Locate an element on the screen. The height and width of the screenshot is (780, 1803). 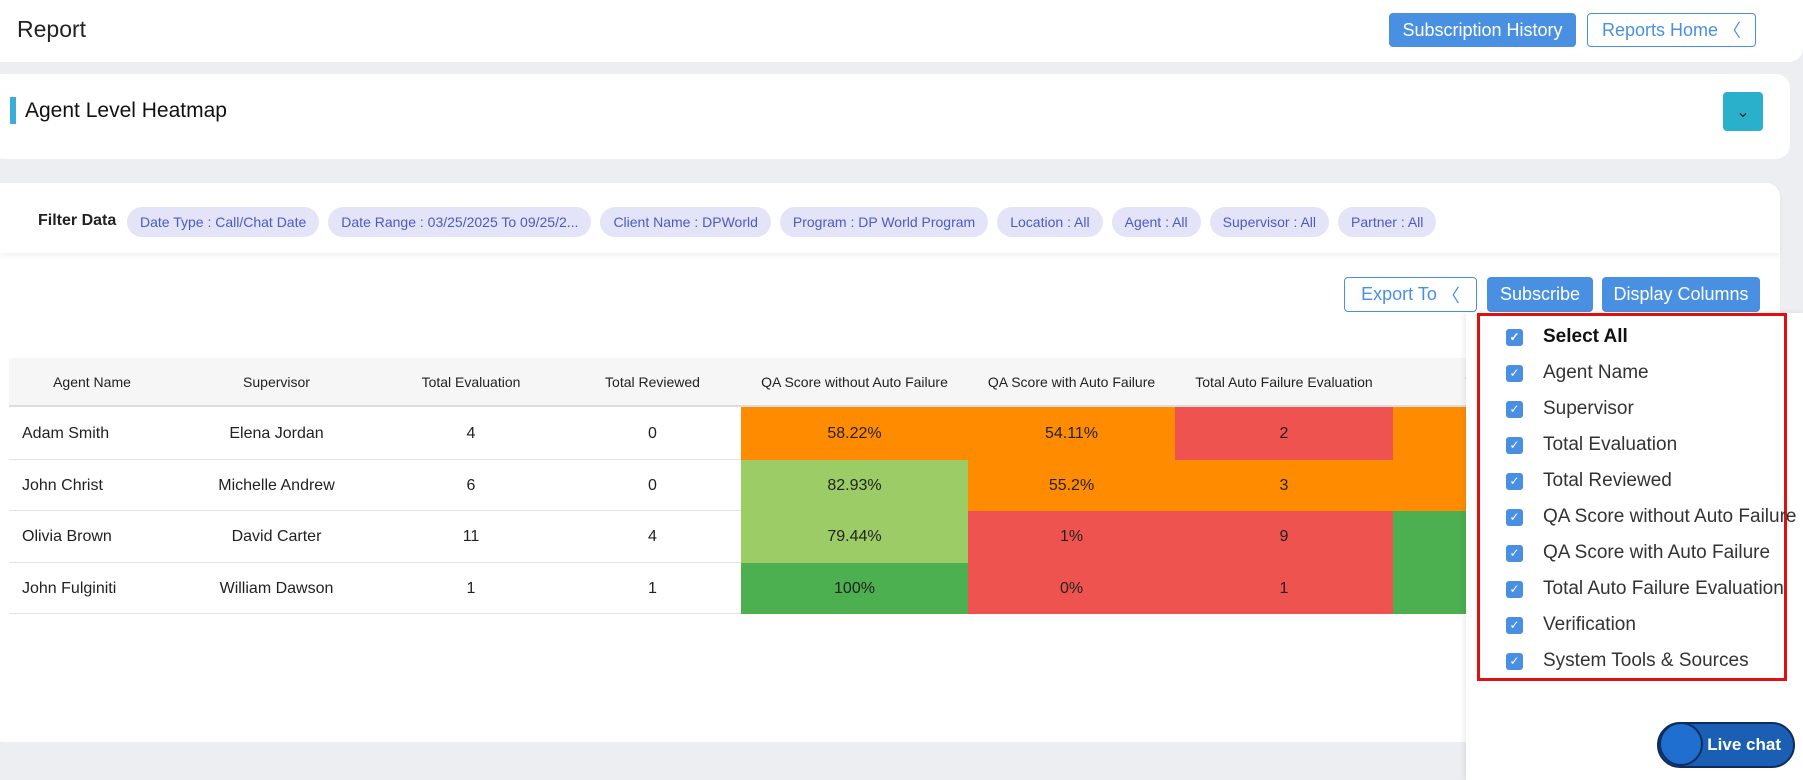
table-cell: 79.44% is located at coordinates (854, 537).